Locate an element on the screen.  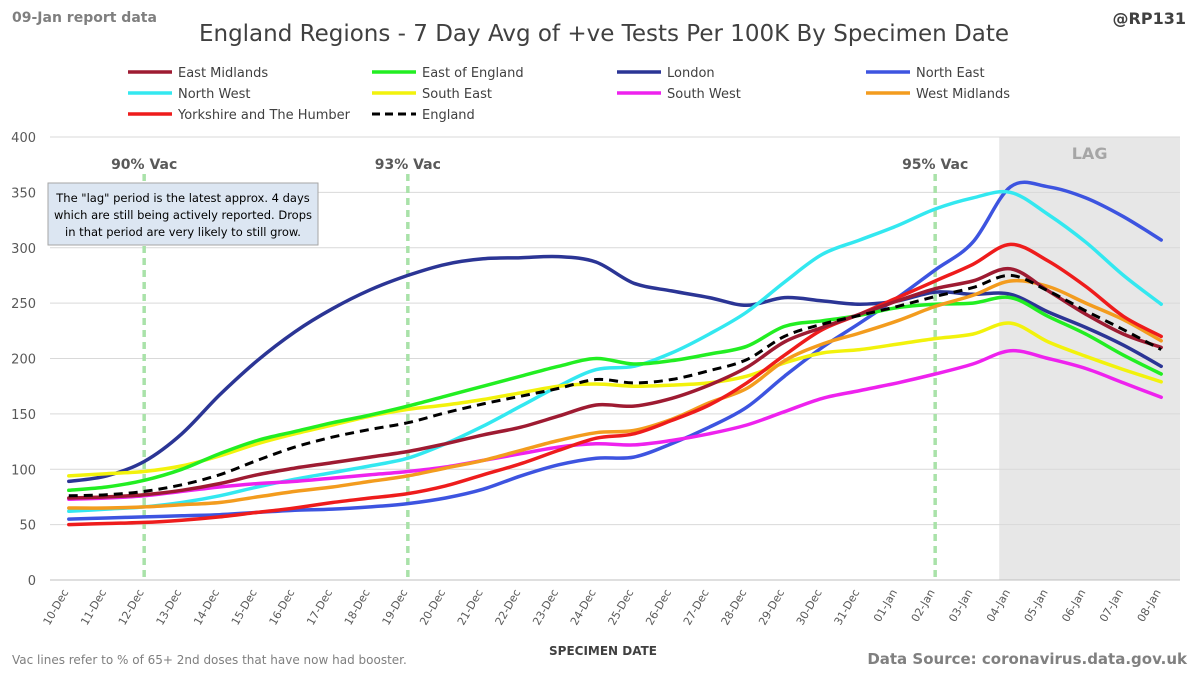
y-tick-label: 350 is located at coordinates (23, 193).